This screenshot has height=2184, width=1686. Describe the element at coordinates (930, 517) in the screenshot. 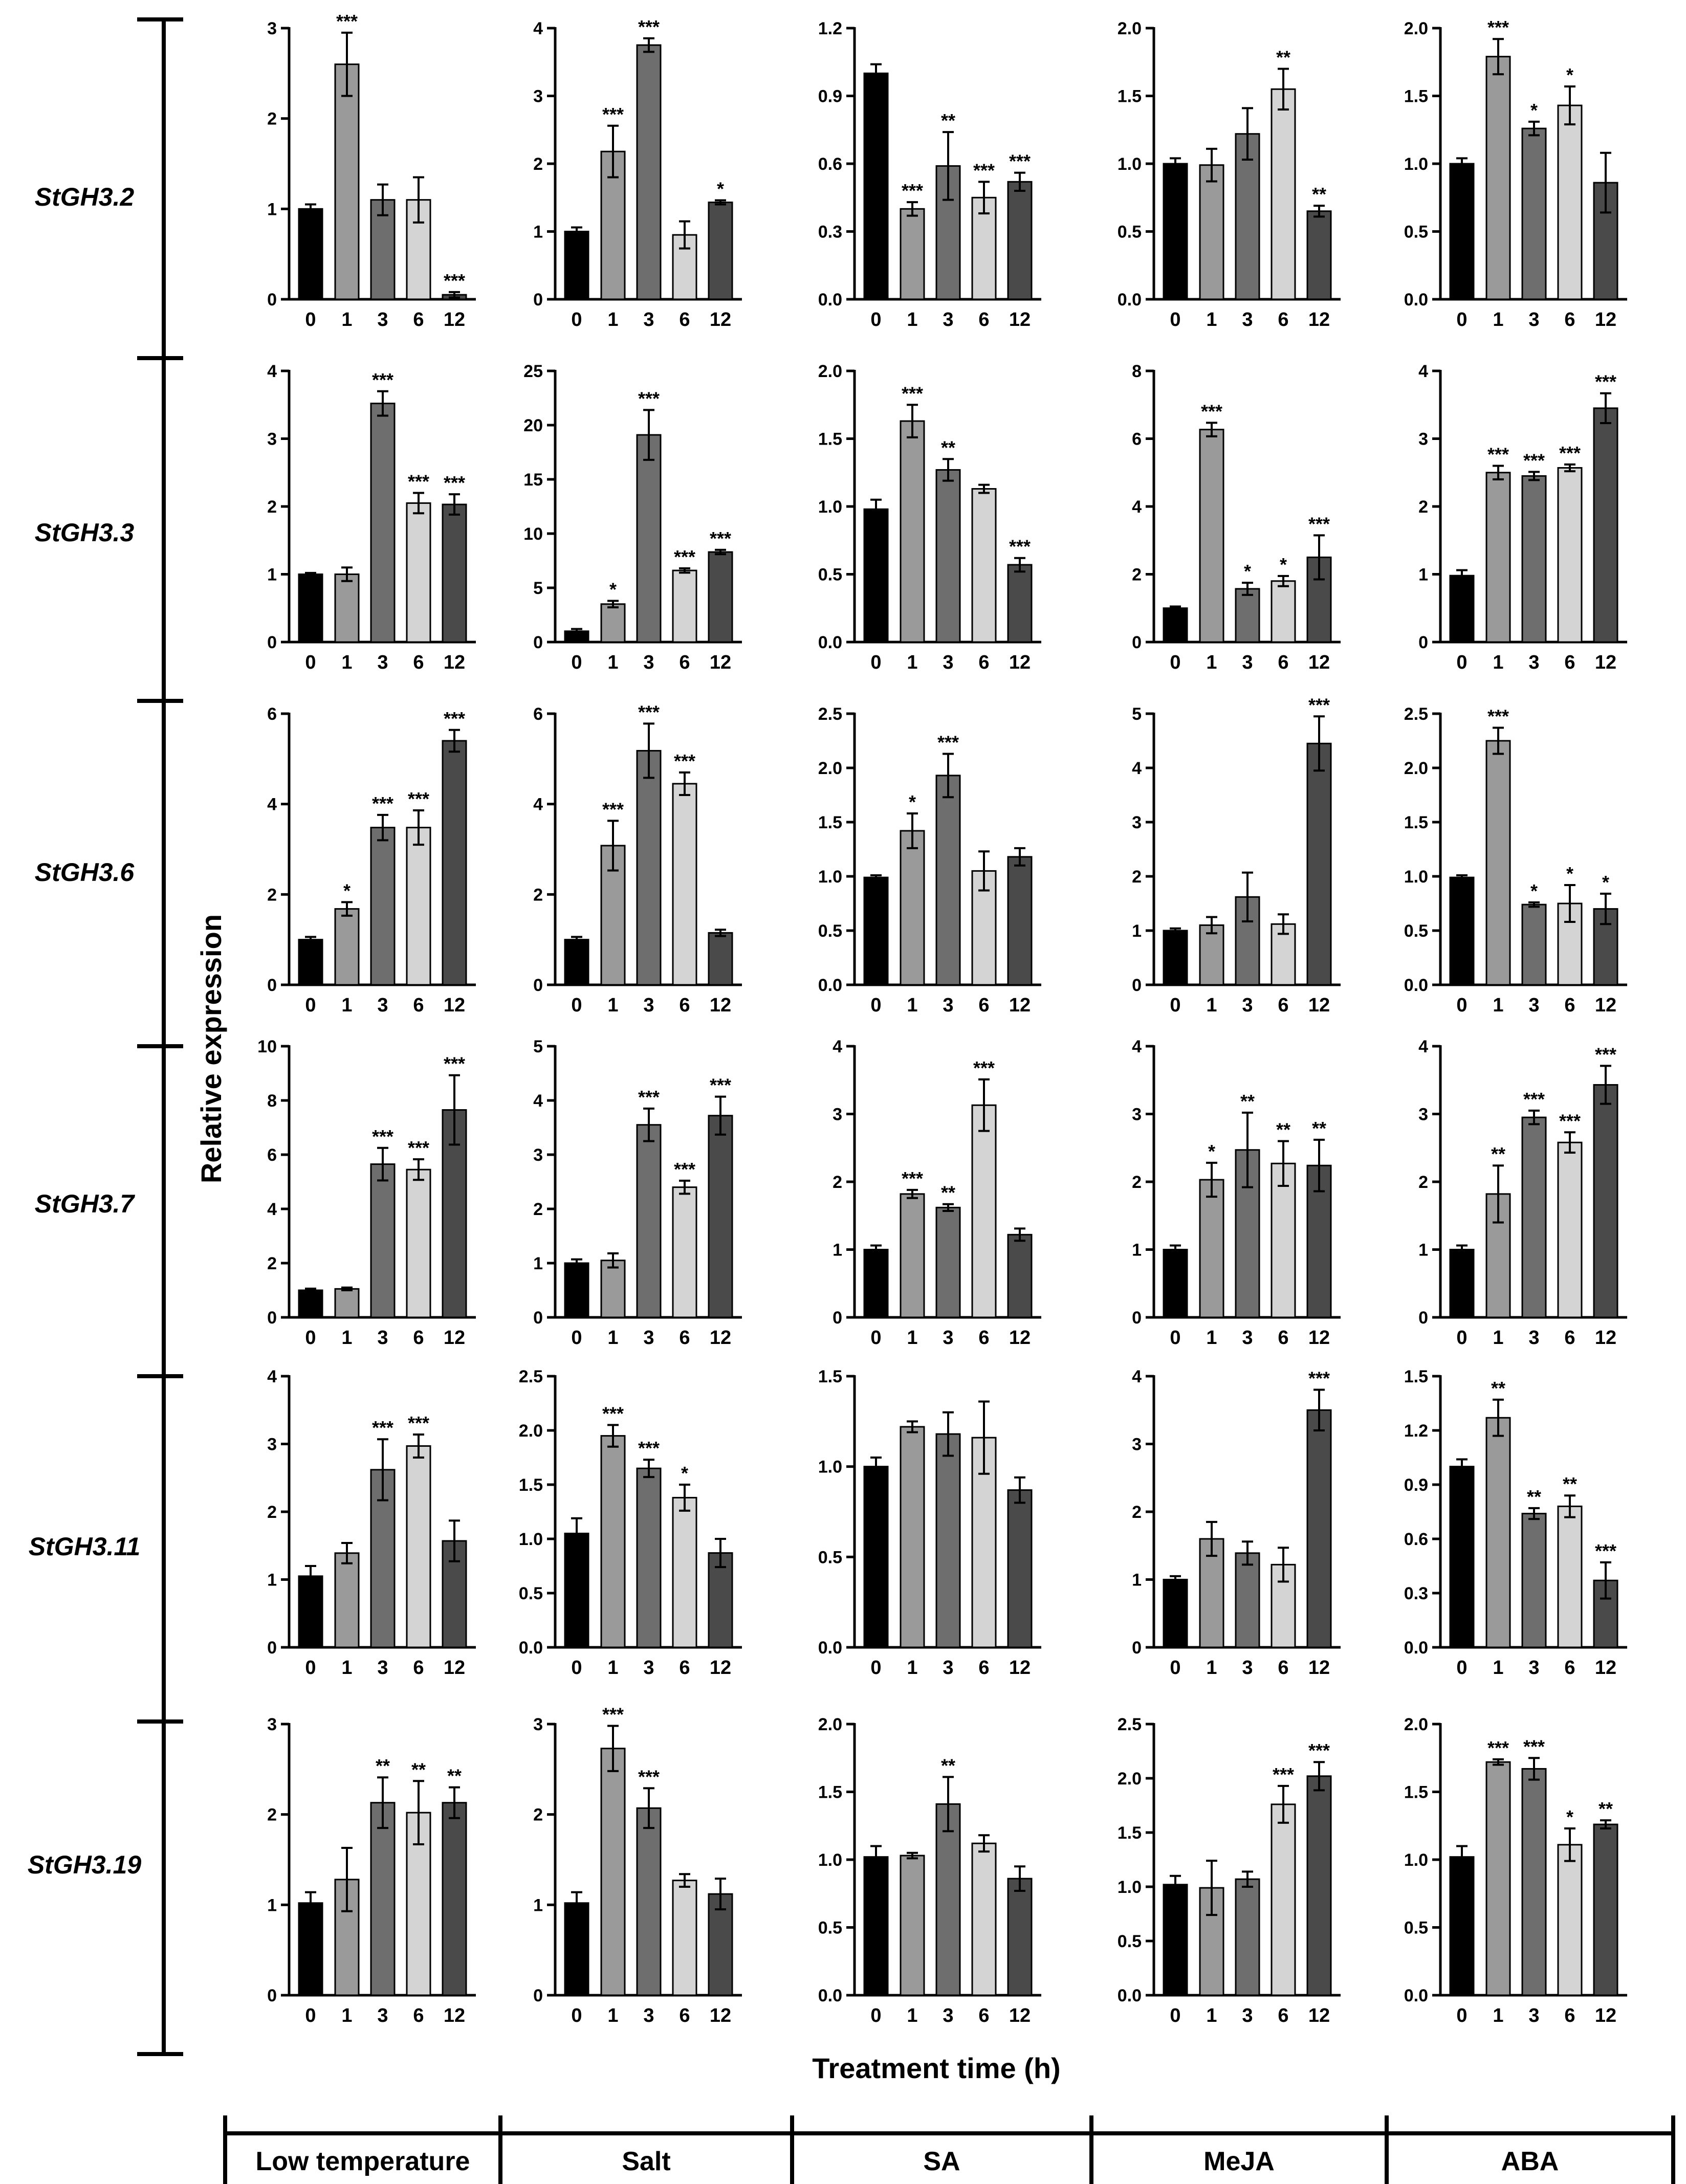

I see `panel-stgh3-3-sa: 0.0 0.5 1.0 1.5 2.0 0 *** 1 ** 3 6 *** 12` at that location.